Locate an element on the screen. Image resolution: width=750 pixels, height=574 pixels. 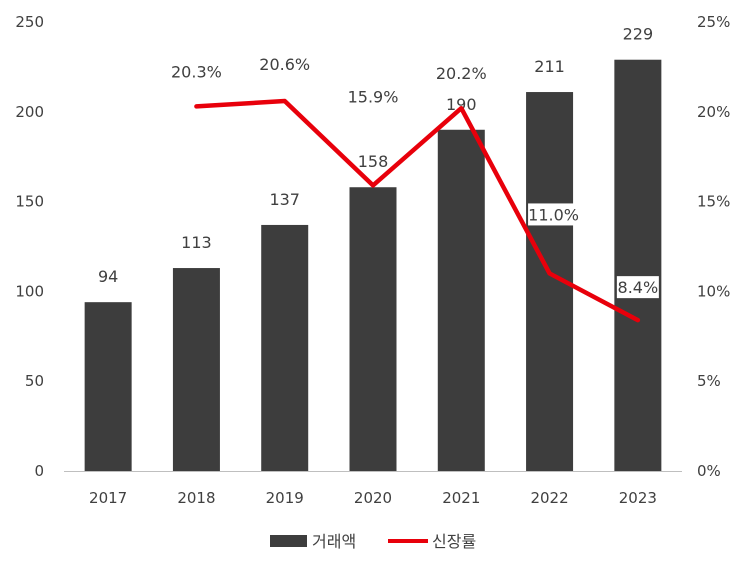
x-tick-label: 2022 is located at coordinates (549, 498).